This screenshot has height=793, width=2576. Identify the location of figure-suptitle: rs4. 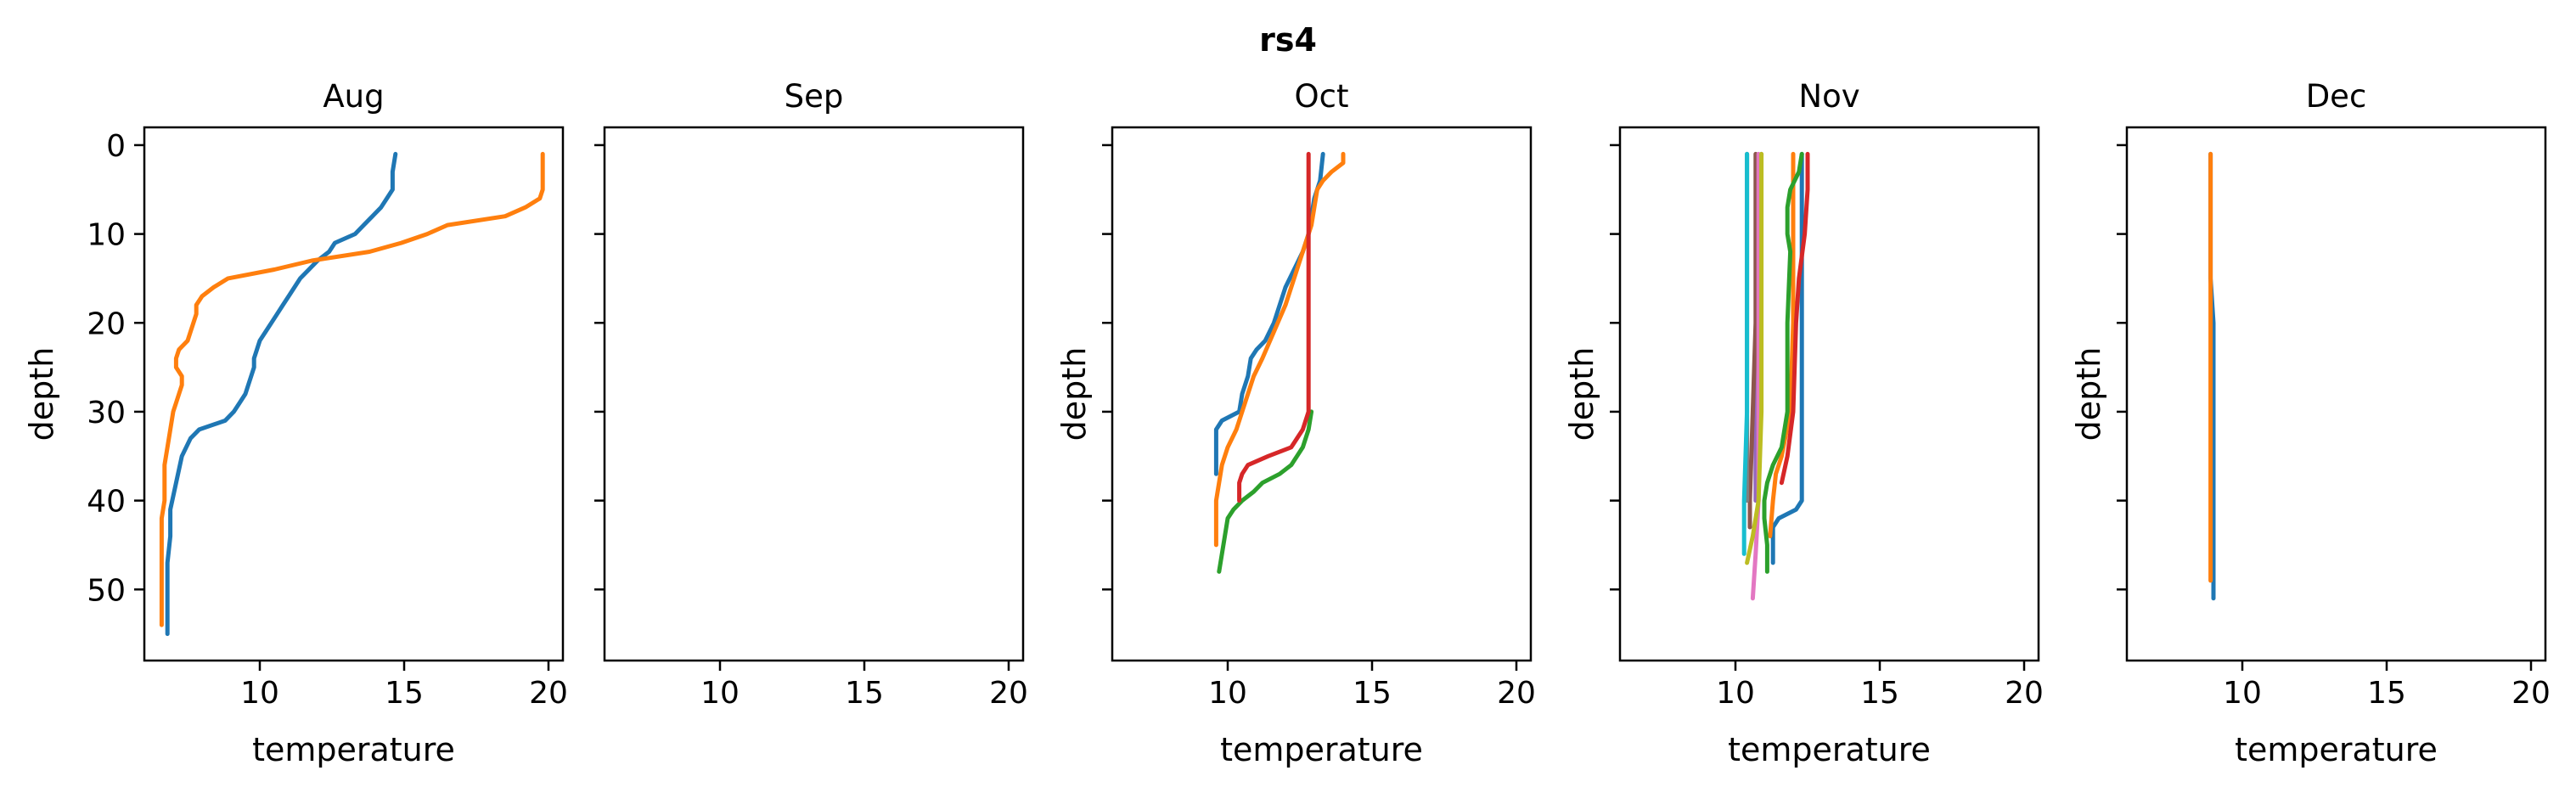
(1288, 40).